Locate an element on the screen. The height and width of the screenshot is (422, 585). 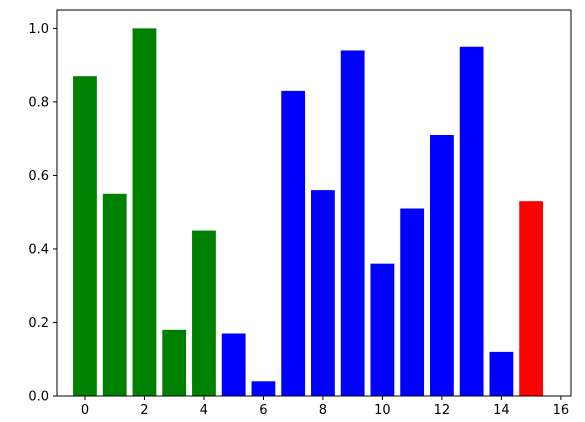
x-tick-label: 12 is located at coordinates (442, 410).